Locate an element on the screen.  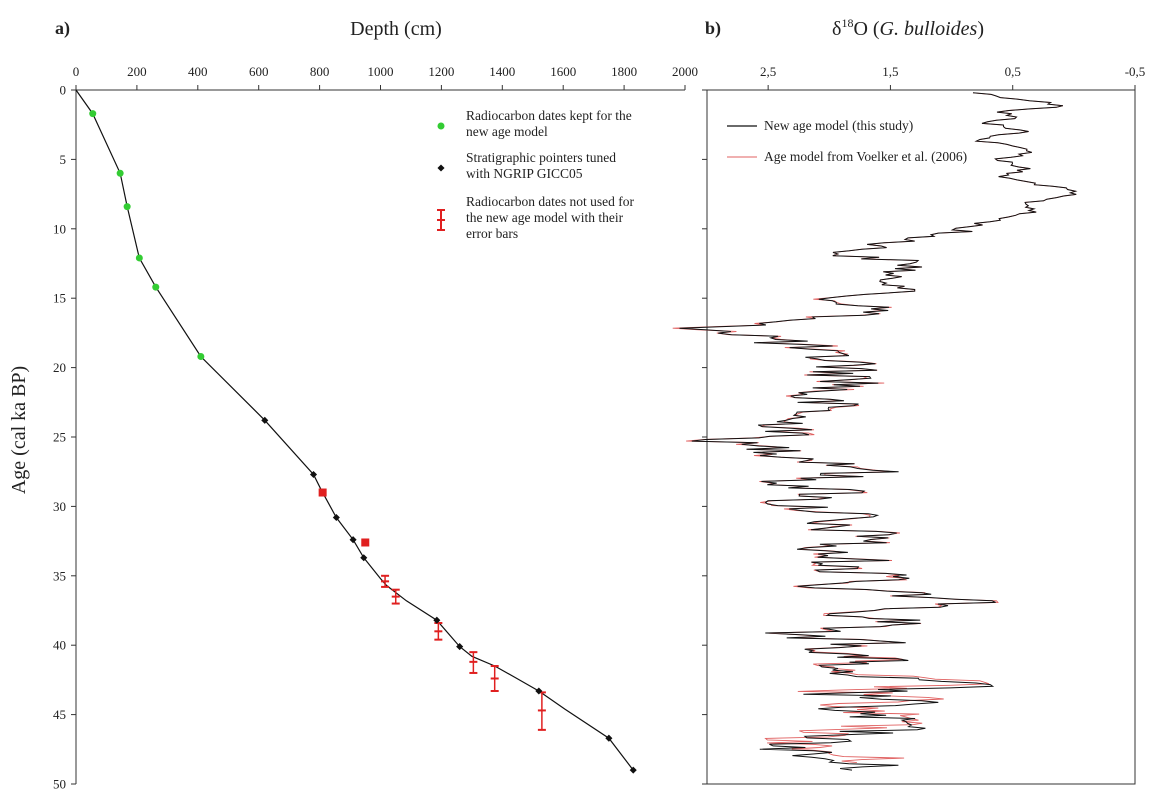
b-xtick-label: 1,5 is located at coordinates (890, 71).